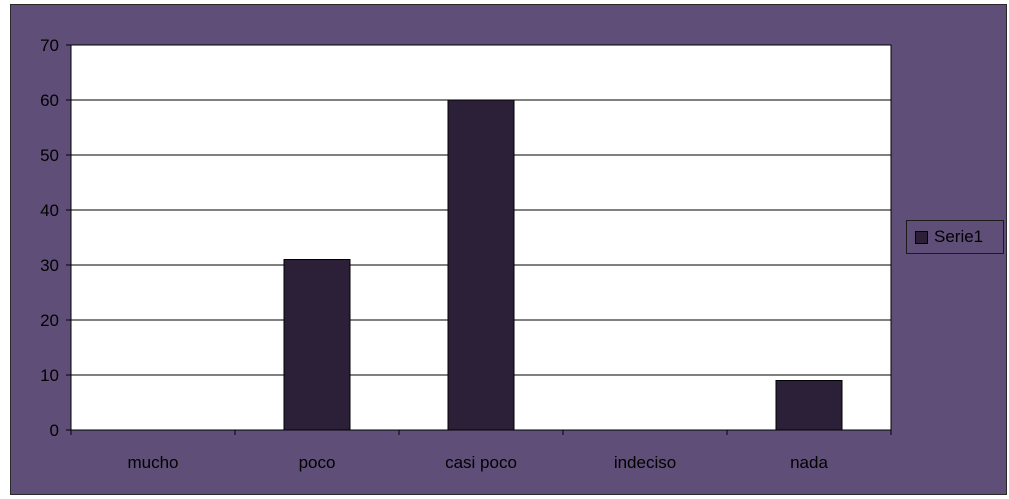 The width and height of the screenshot is (1009, 499). I want to click on legend: Serie1, so click(955, 237).